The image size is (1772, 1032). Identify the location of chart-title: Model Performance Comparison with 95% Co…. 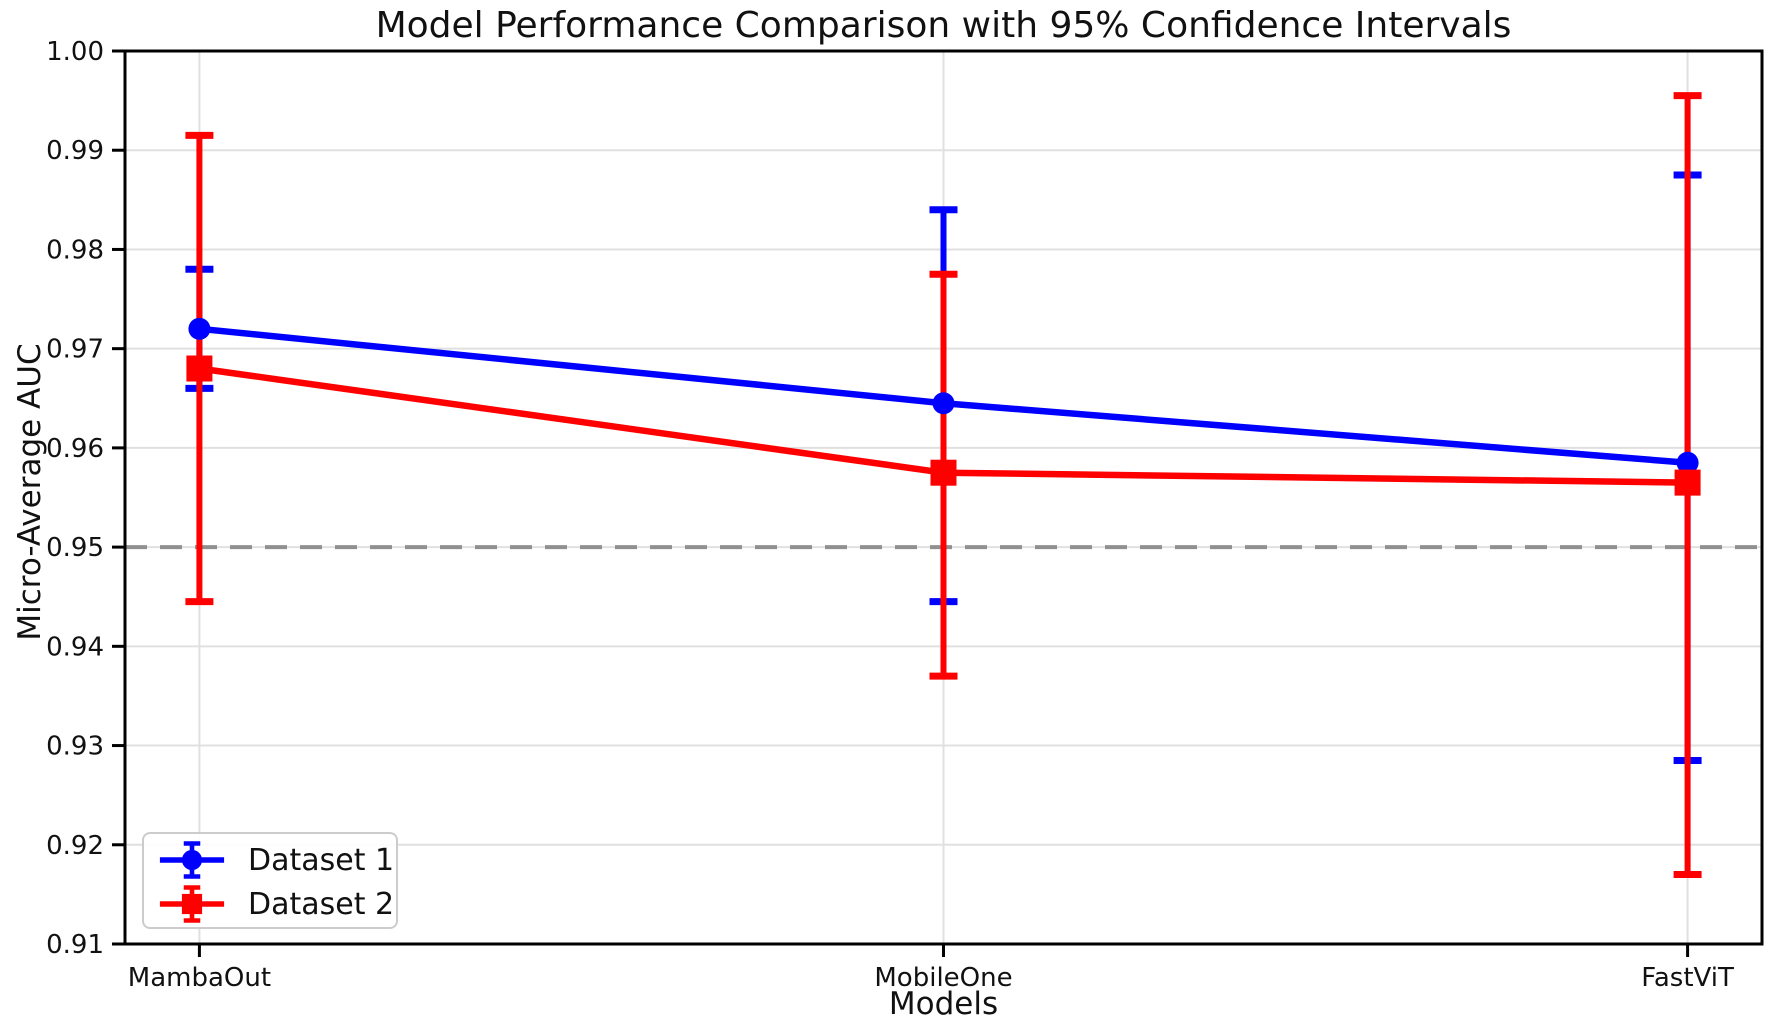
(943, 25).